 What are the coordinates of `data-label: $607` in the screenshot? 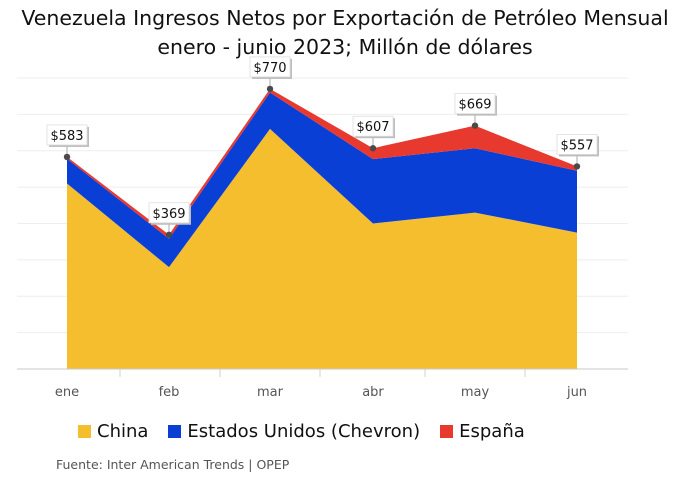 It's located at (372, 127).